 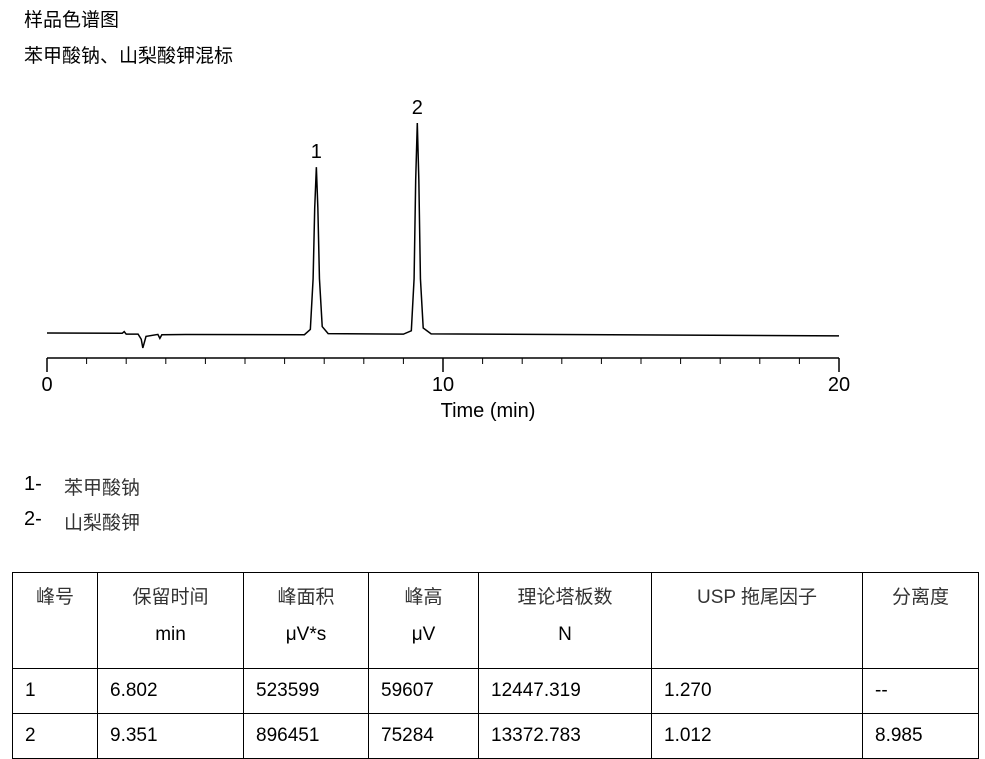 What do you see at coordinates (920, 620) in the screenshot?
I see `header-cell: 分离度` at bounding box center [920, 620].